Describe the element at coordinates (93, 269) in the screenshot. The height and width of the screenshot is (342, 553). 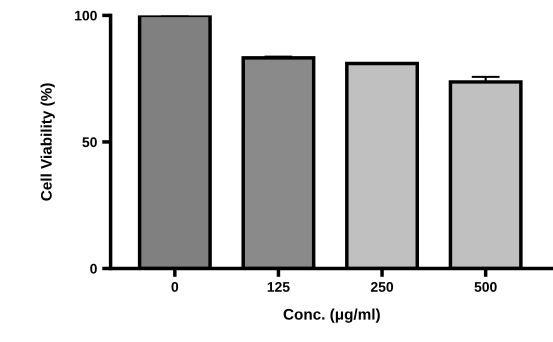
I see `y-tick-label: 0` at that location.